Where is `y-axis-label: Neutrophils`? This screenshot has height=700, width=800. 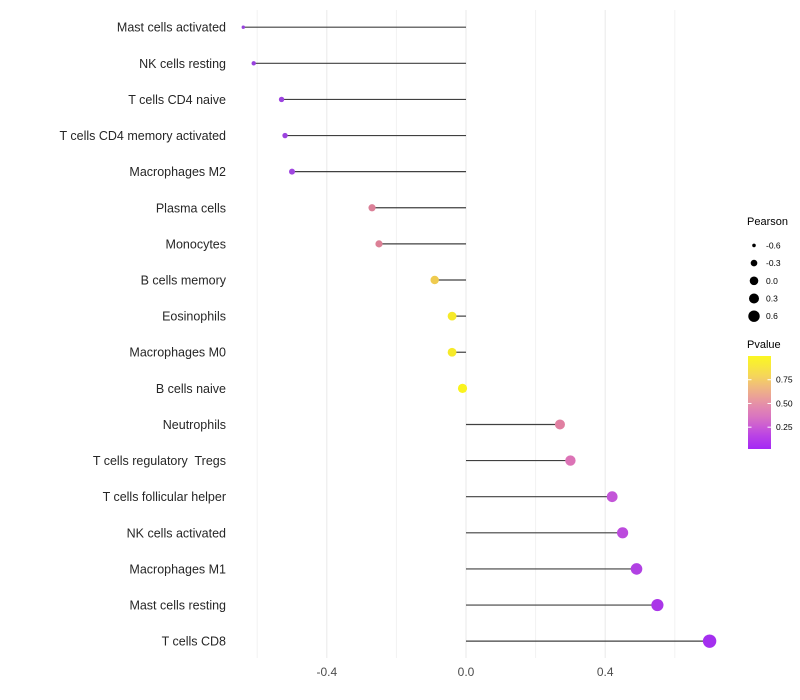 y-axis-label: Neutrophils is located at coordinates (194, 425).